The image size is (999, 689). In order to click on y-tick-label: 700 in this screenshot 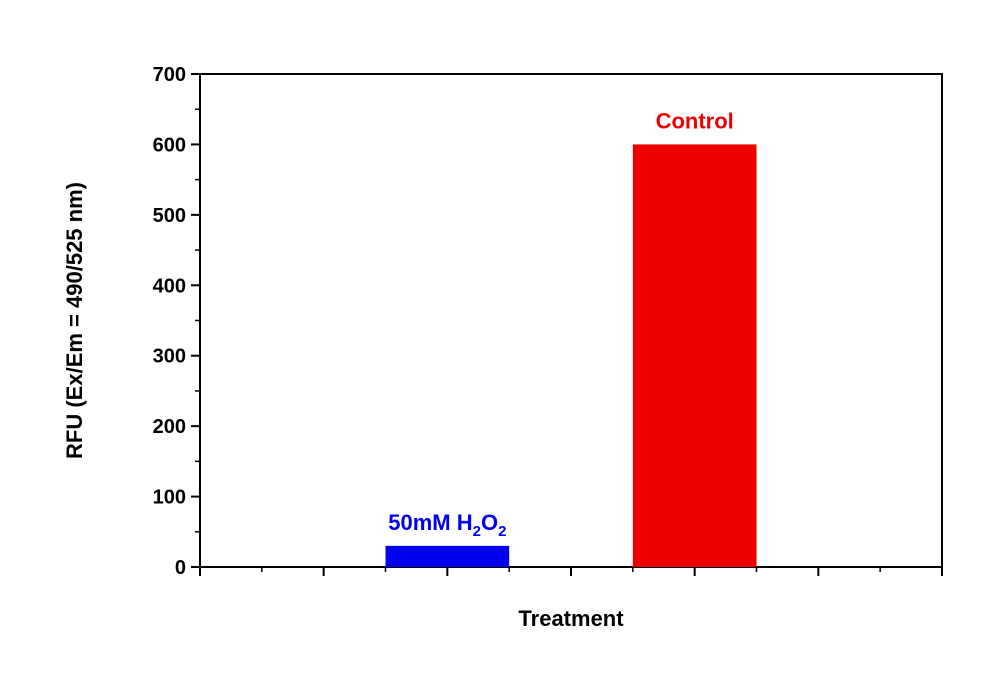, I will do `click(169, 75)`.